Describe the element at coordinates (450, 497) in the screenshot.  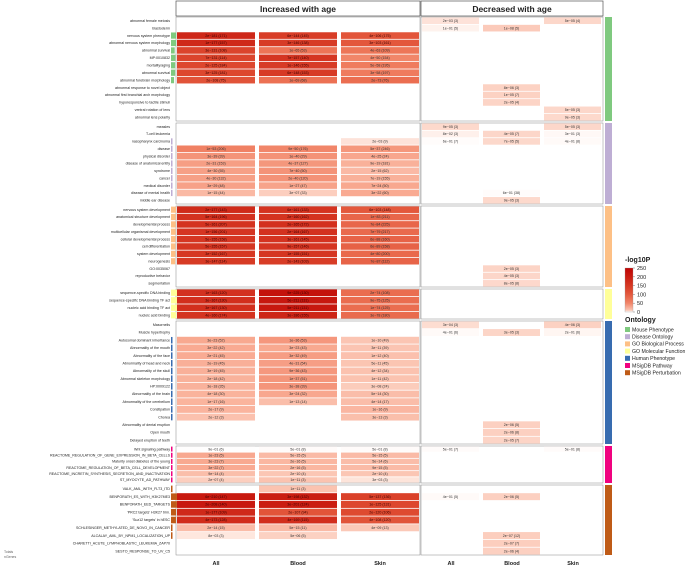
I see `cell-label: 4e−01 (5)` at that location.